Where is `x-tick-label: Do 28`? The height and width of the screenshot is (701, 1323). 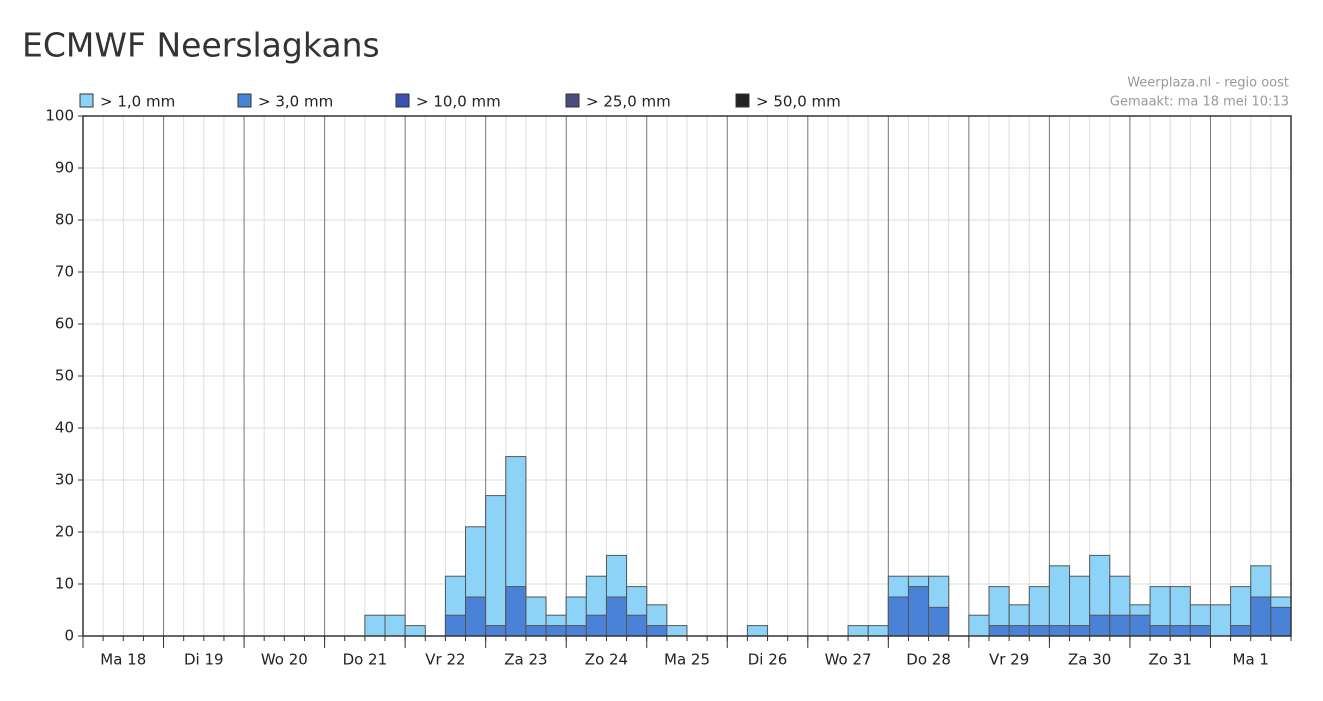 x-tick-label: Do 28 is located at coordinates (928, 660).